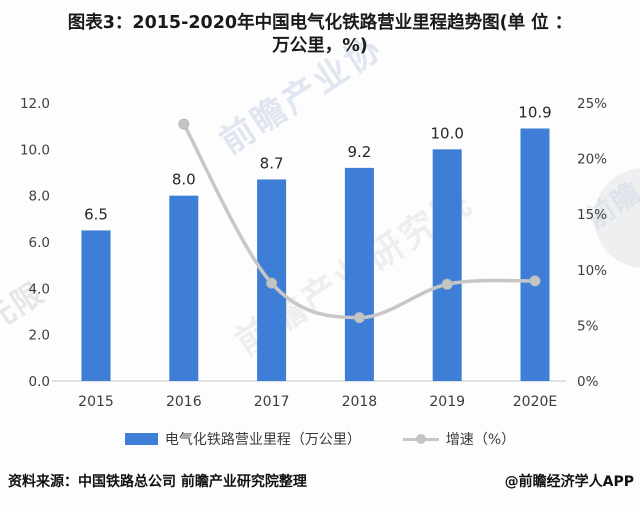  I want to click on legend-item-growth: 增速（%）, so click(459, 439).